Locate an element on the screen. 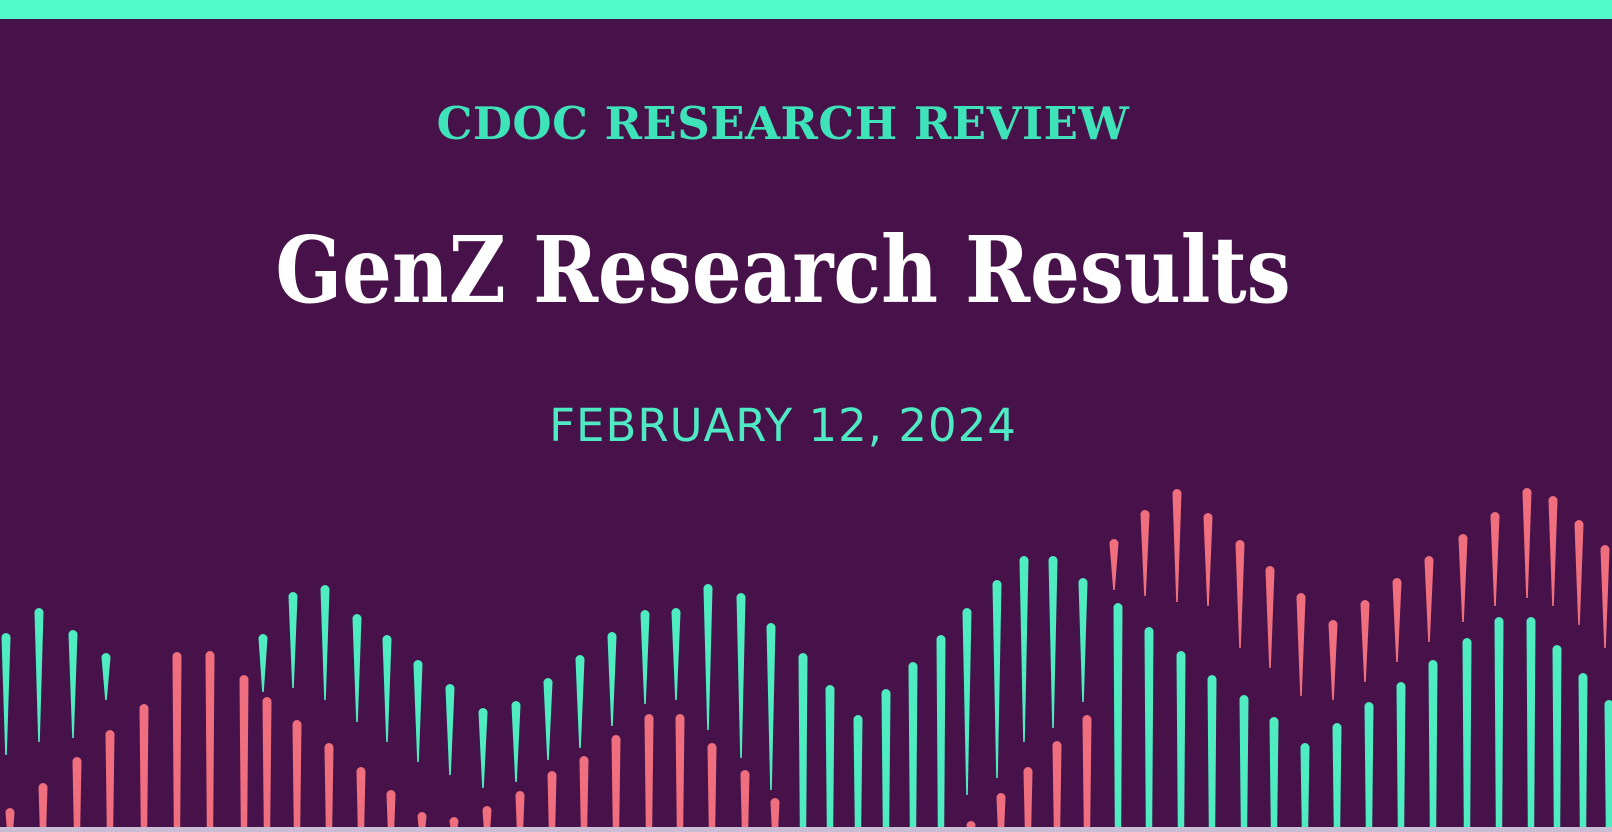  slide-date: FEBRUARY 12, 2024 is located at coordinates (783, 425).